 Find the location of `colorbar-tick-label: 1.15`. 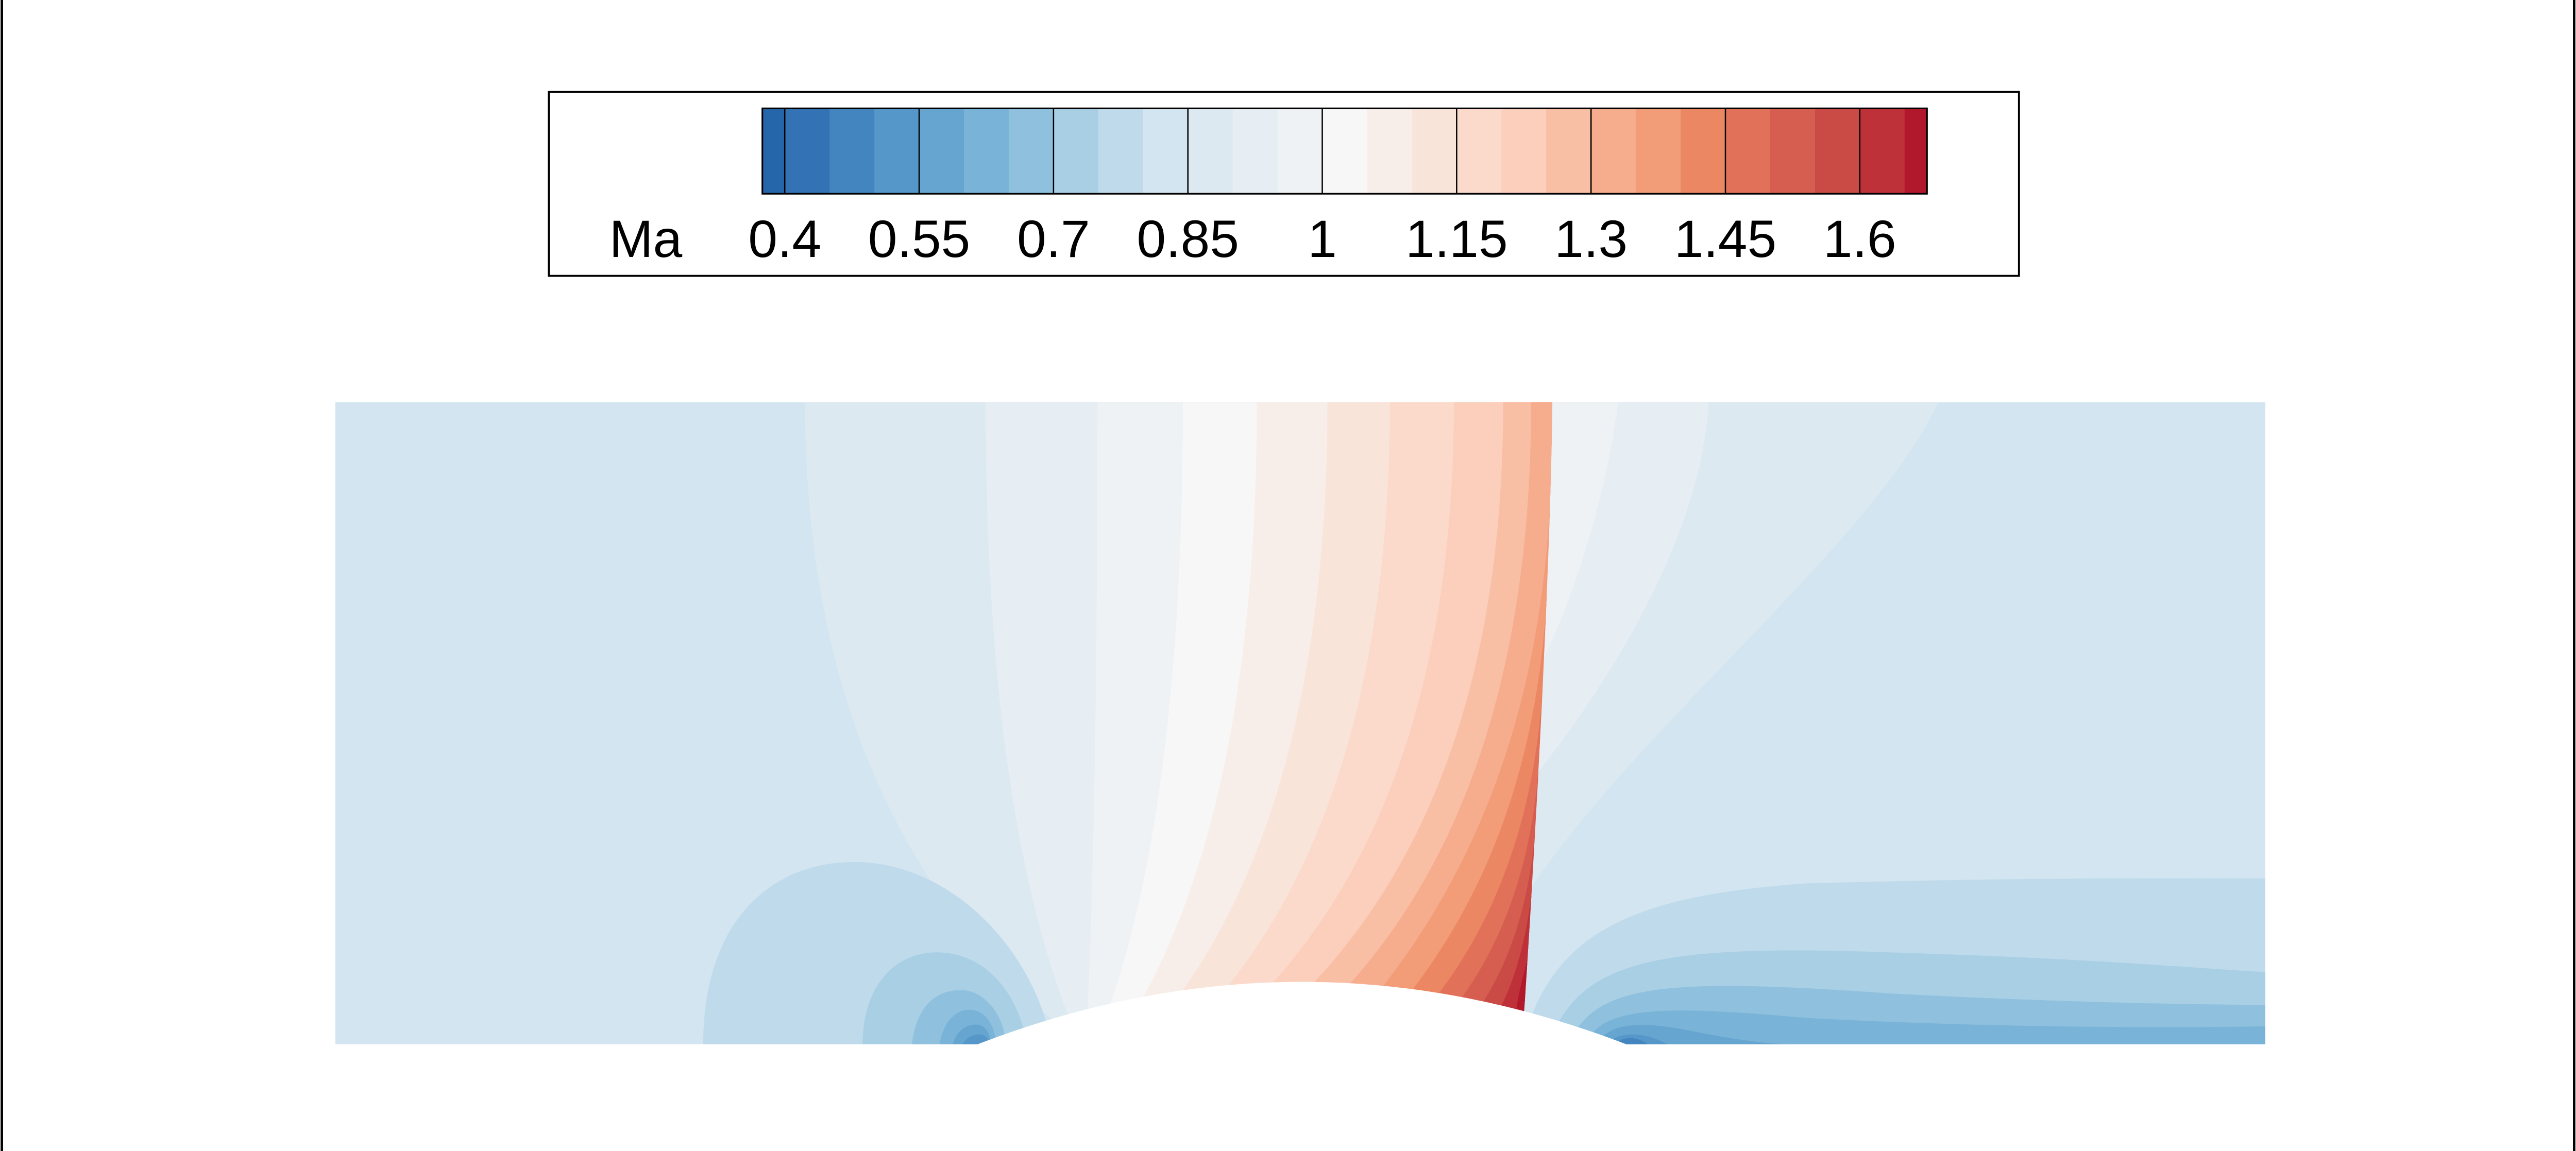

colorbar-tick-label: 1.15 is located at coordinates (1456, 239).